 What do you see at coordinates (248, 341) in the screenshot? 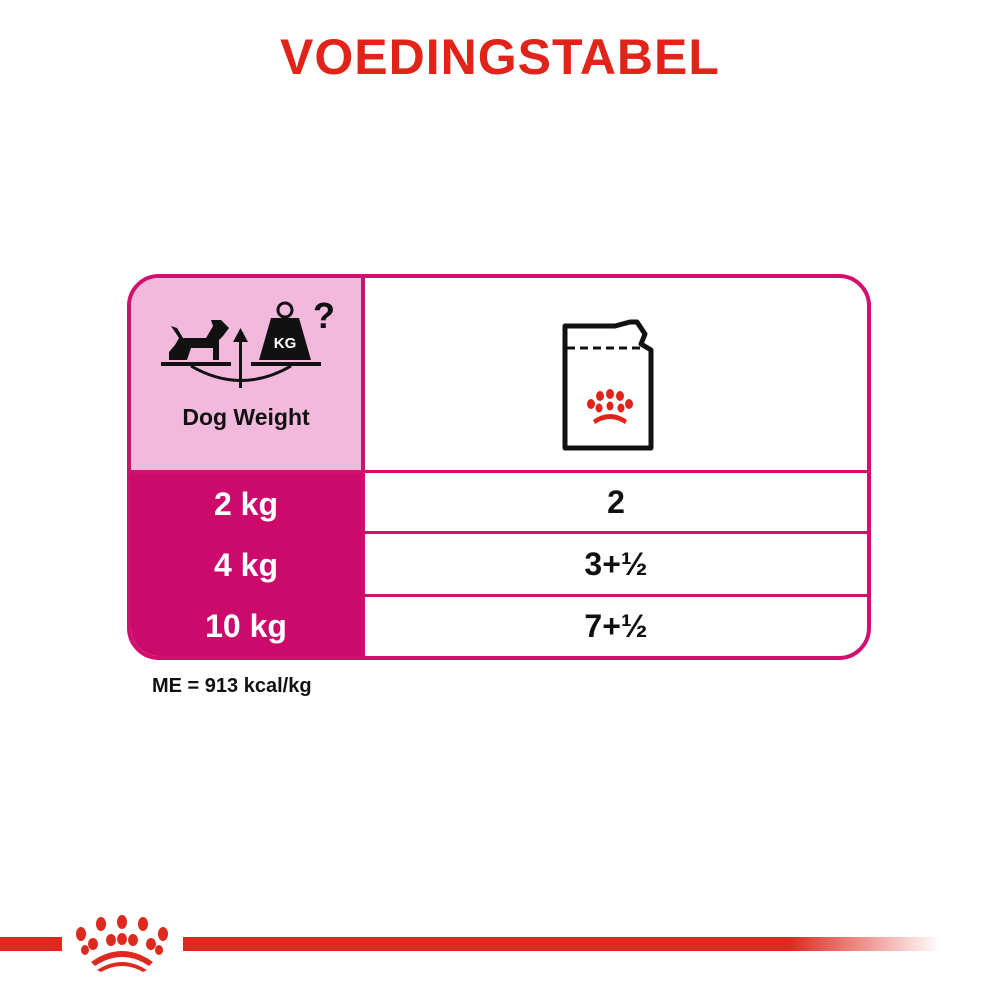
I see `dog-weight-scale-icon: KG ?` at bounding box center [248, 341].